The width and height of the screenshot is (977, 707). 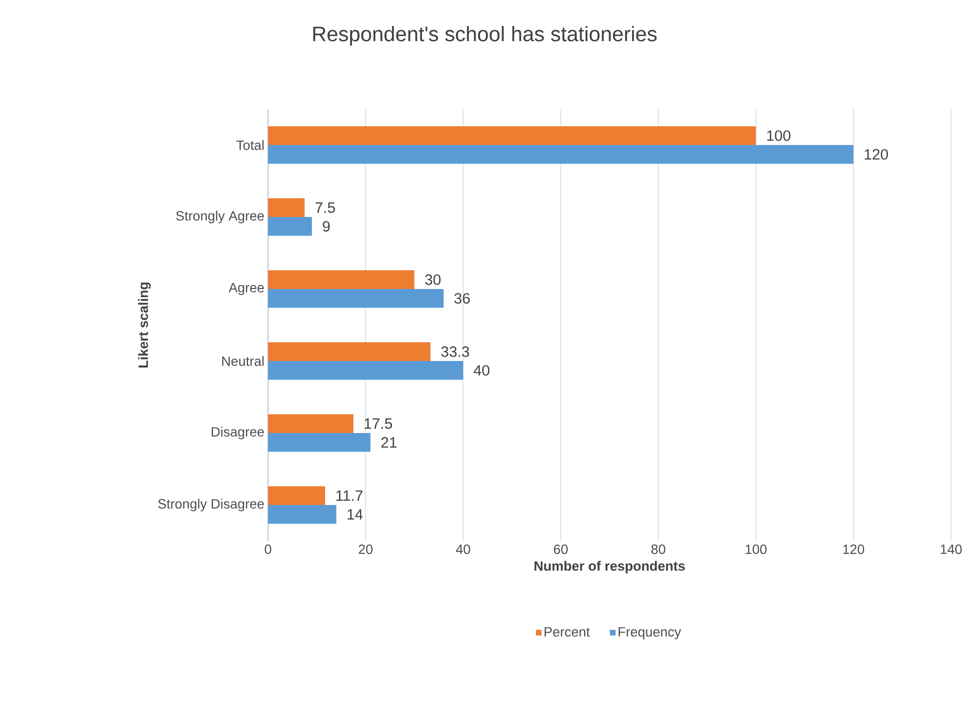 I want to click on x-tick-label: 100, so click(x=756, y=549).